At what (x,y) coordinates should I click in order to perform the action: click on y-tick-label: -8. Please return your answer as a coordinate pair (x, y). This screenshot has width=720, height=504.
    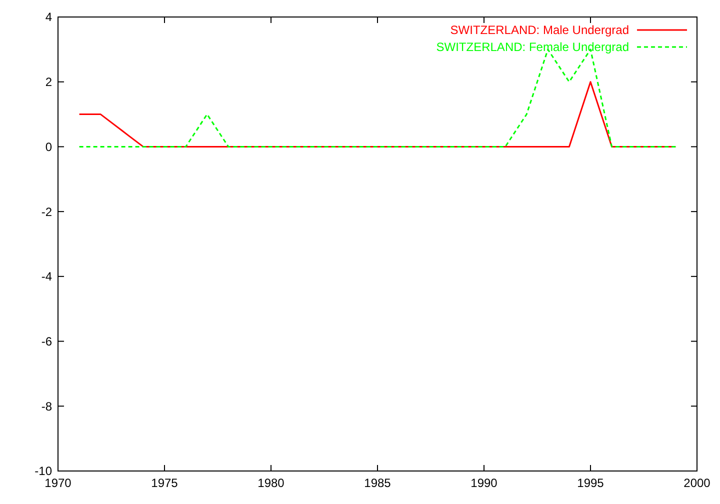
    Looking at the image, I should click on (46, 406).